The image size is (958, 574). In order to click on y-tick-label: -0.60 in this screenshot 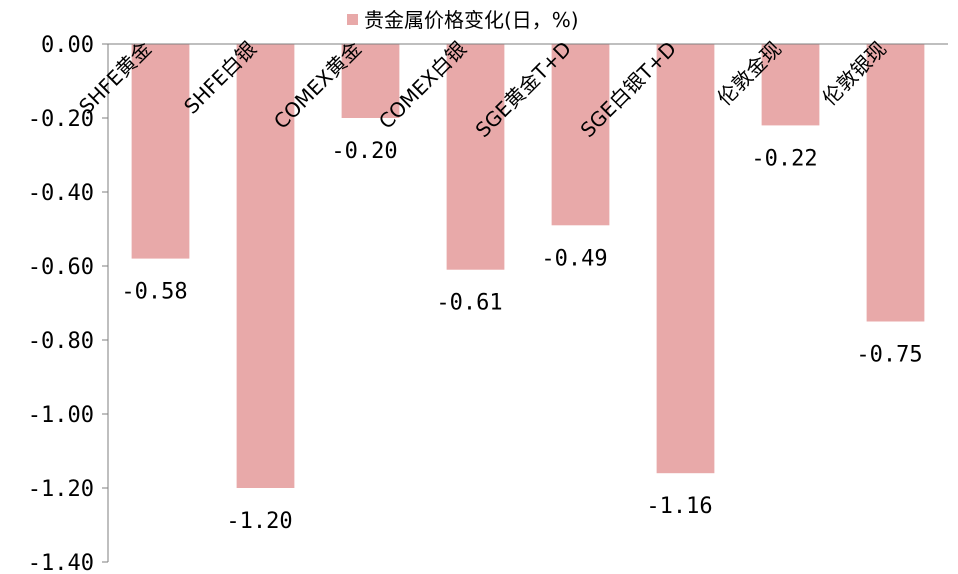, I will do `click(61, 267)`.